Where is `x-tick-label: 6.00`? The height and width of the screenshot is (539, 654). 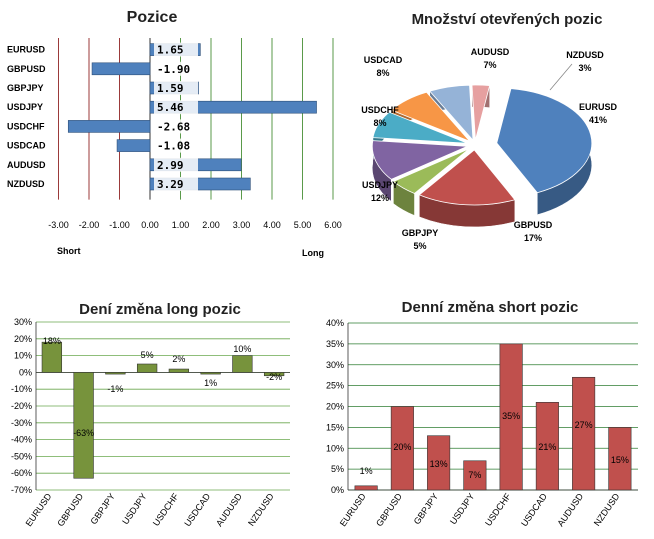 x-tick-label: 6.00 is located at coordinates (333, 225).